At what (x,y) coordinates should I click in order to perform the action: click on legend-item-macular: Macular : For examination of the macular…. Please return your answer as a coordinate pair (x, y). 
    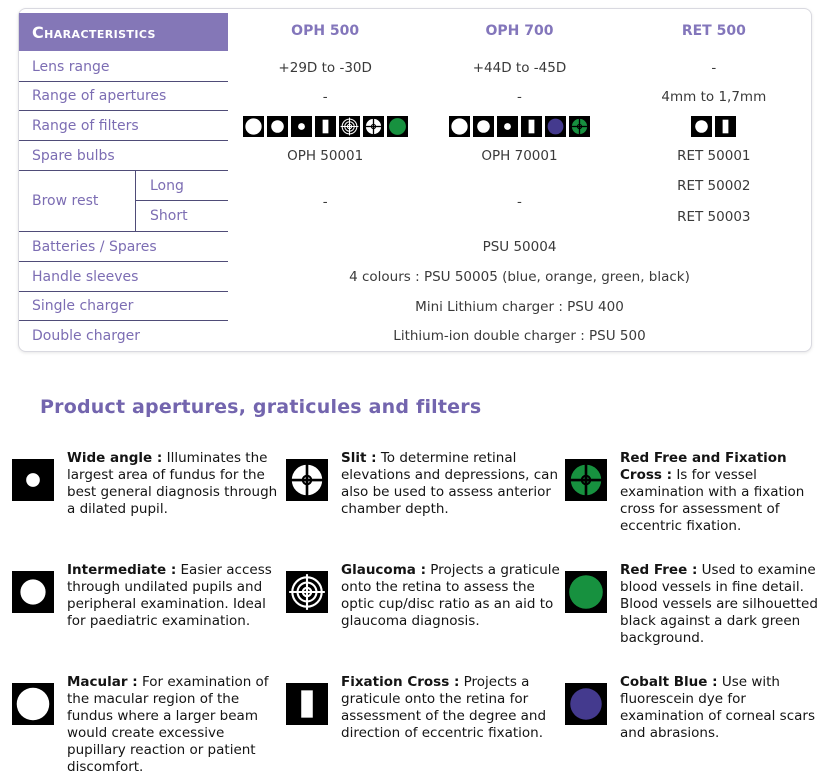
    Looking at the image, I should click on (148, 725).